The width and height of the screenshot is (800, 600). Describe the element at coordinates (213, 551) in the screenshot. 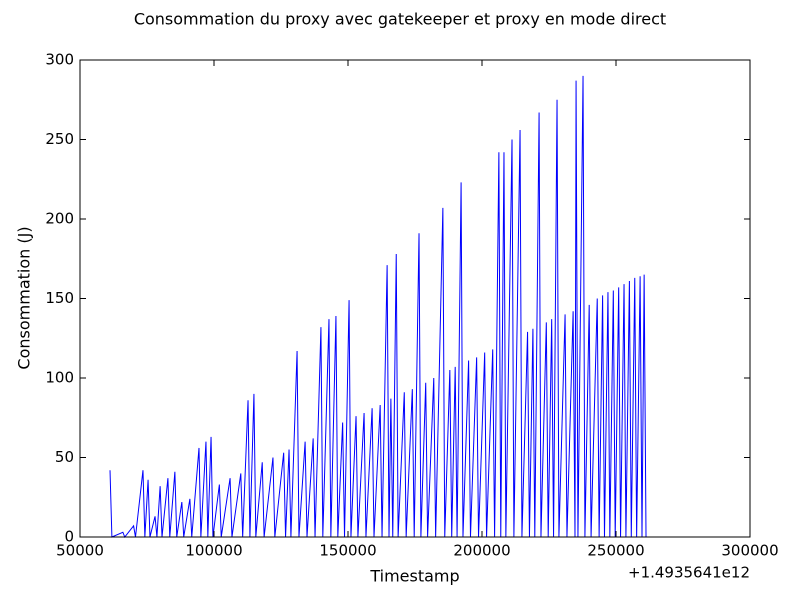

I see `x-tick-label: 100000` at that location.